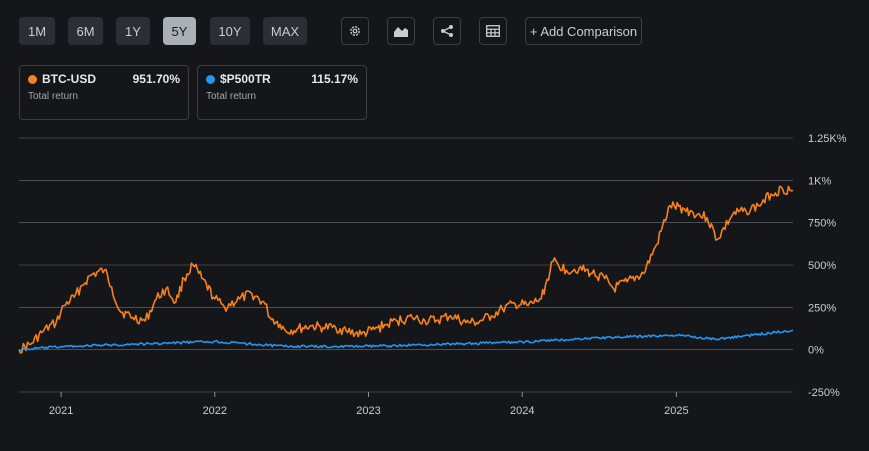 The height and width of the screenshot is (451, 869). What do you see at coordinates (104, 92) in the screenshot?
I see `legend-card-btc: BTC-USD 951.70% Total return` at bounding box center [104, 92].